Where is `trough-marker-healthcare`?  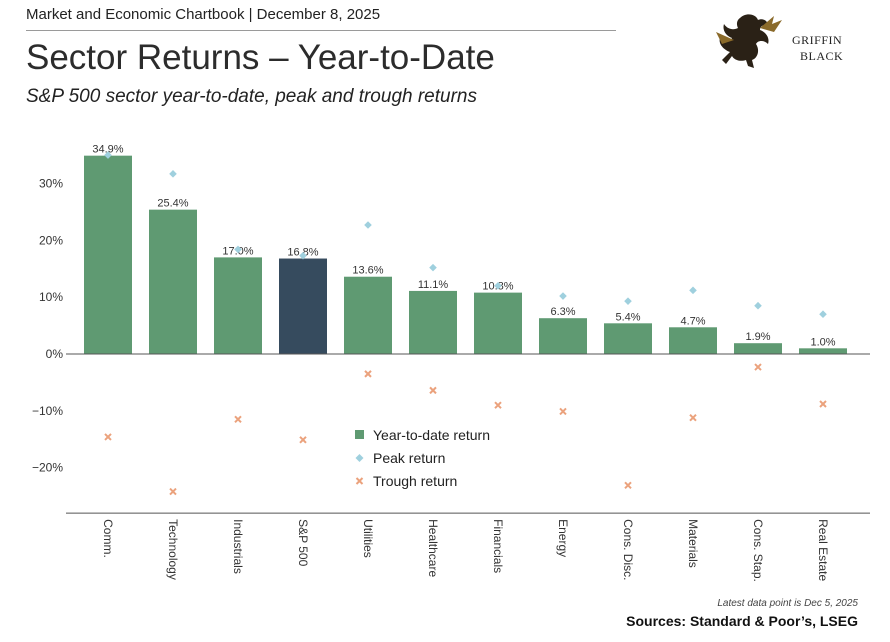 trough-marker-healthcare is located at coordinates (433, 390).